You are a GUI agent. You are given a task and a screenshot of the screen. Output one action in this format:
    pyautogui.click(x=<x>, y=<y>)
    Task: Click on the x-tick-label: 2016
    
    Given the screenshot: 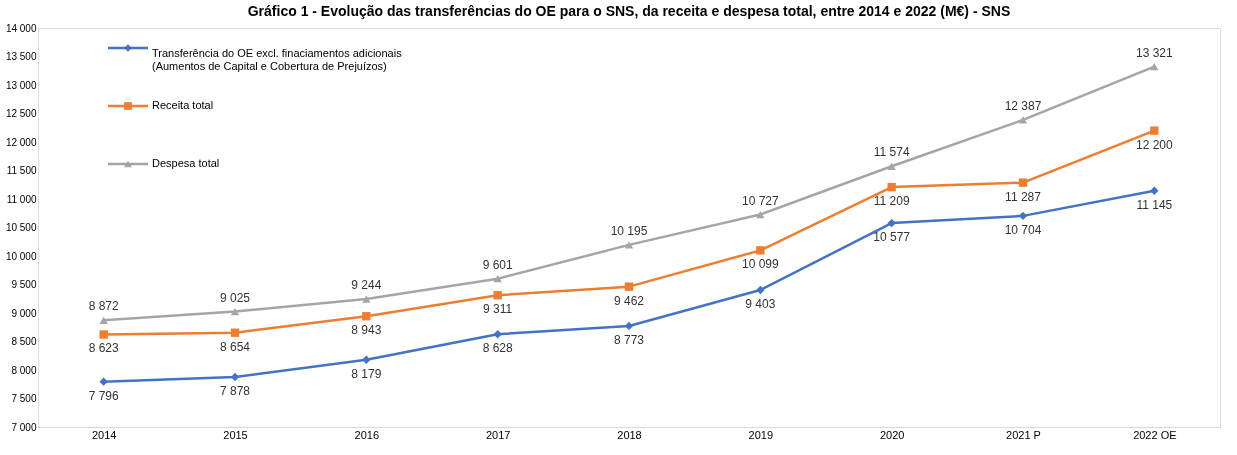 What is the action you would take?
    pyautogui.click(x=367, y=434)
    